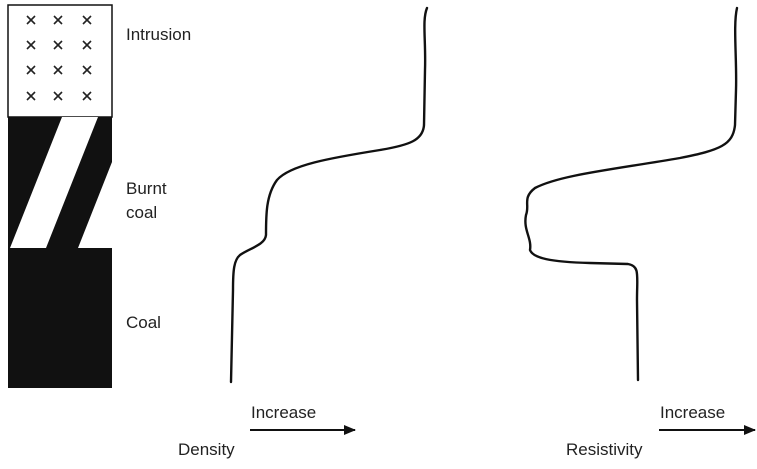  Describe the element at coordinates (141, 212) in the screenshot. I see `burnt-coal-label: coal` at that location.